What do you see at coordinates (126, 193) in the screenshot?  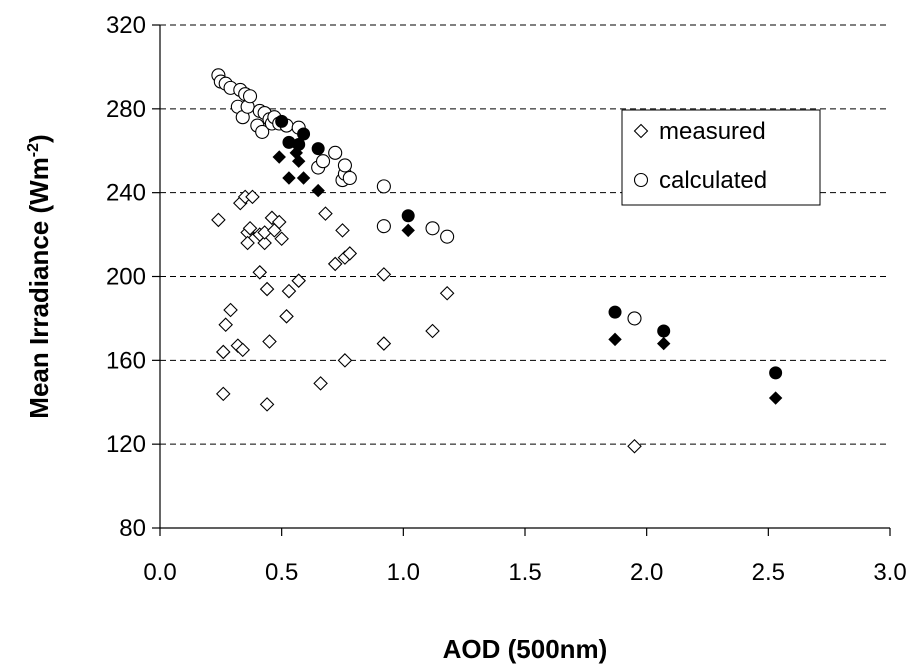 I see `y-tick-label: 240` at bounding box center [126, 193].